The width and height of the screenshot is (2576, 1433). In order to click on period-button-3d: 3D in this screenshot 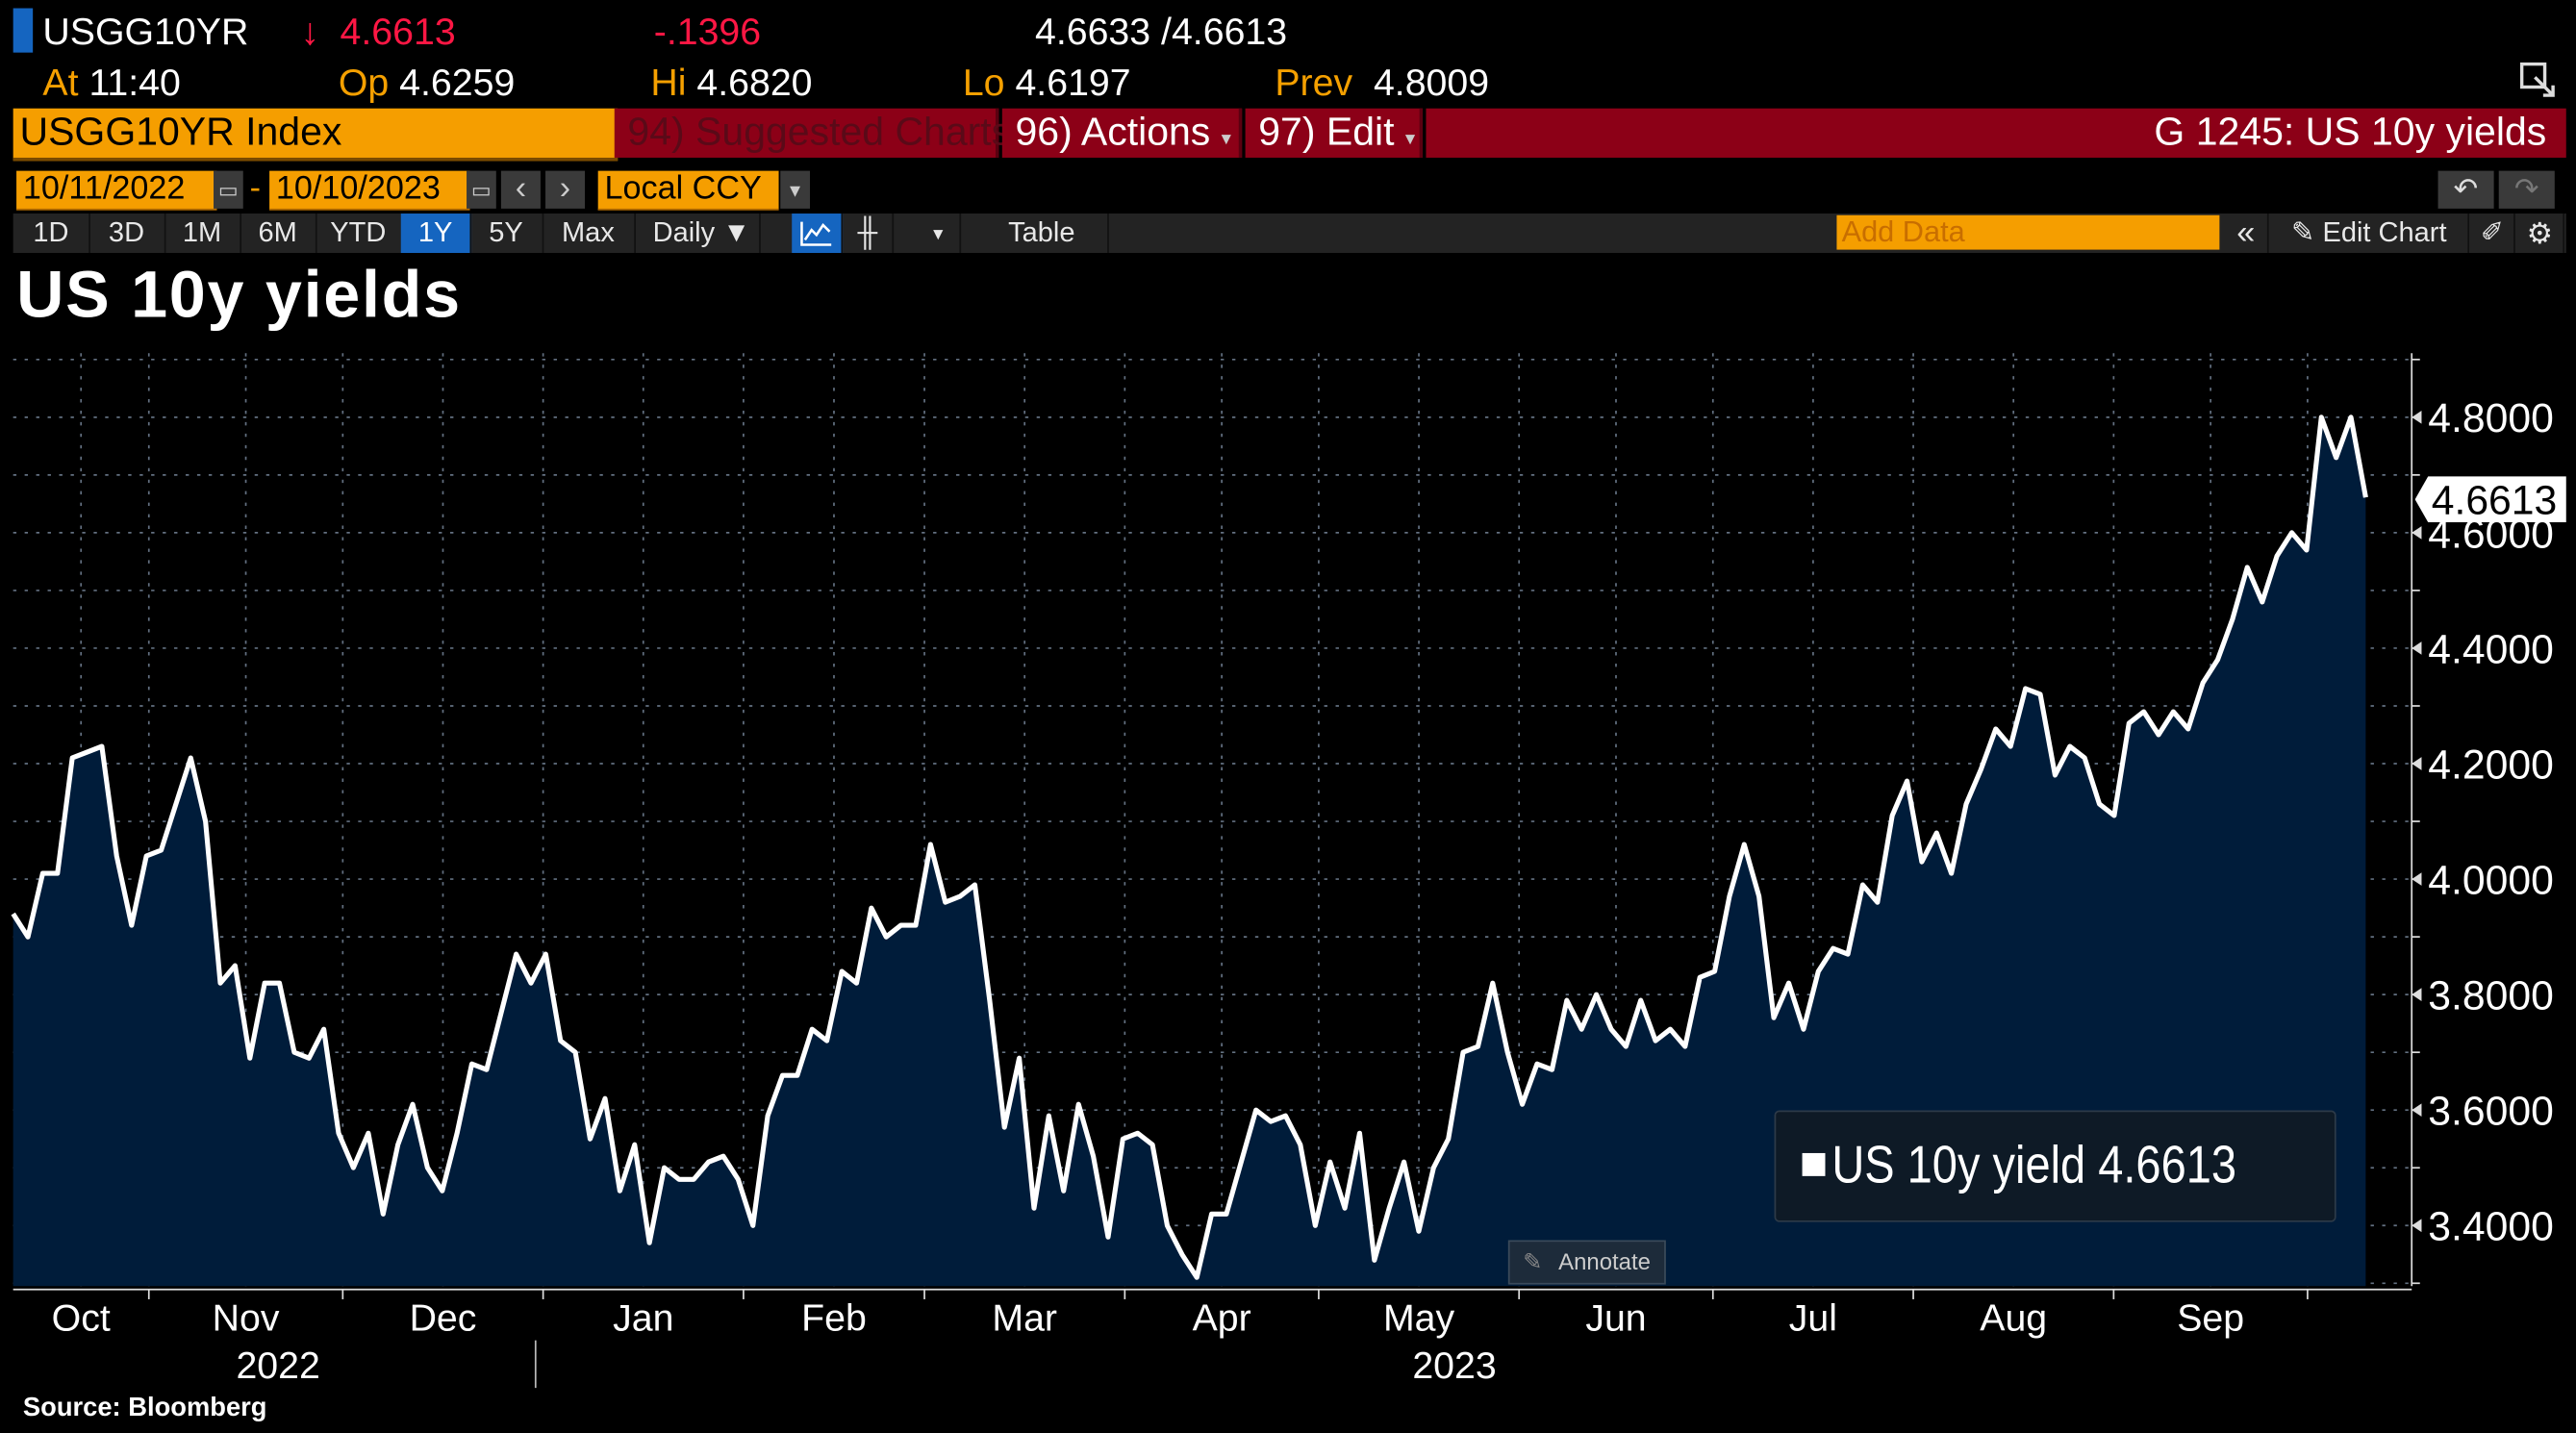, I will do `click(127, 234)`.